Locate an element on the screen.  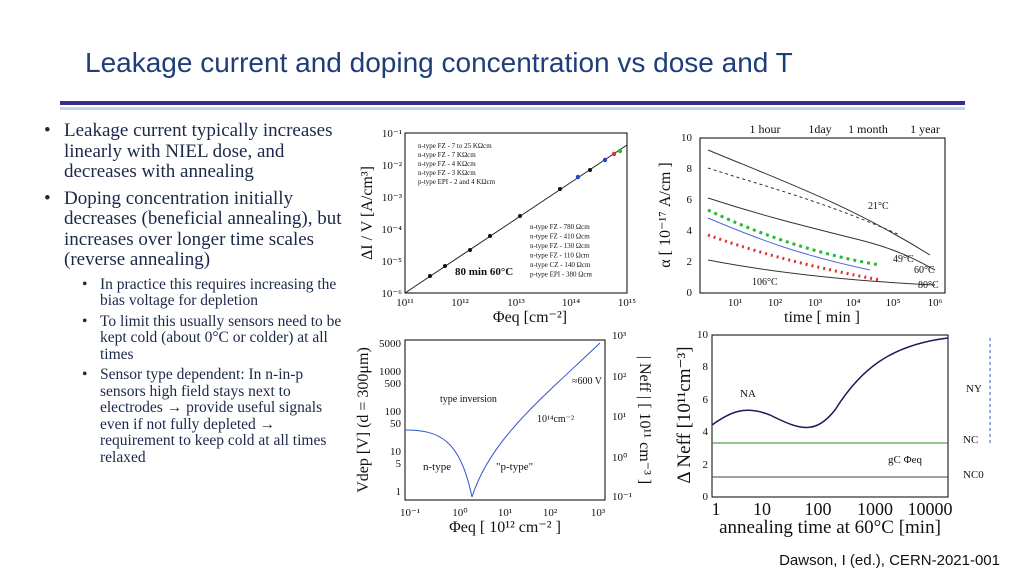
annotation: 10¹⁴cm⁻² is located at coordinates (555, 419).